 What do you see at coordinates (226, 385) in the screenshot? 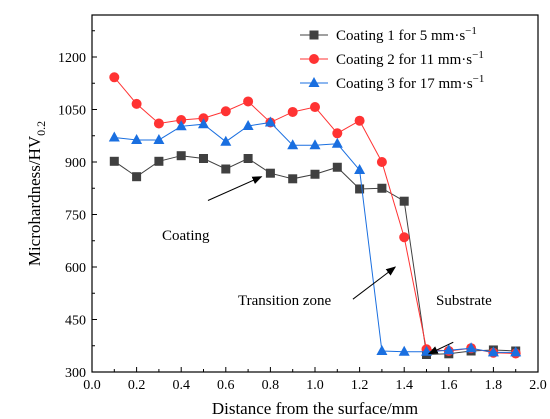
I see `x-tick-label: 0.6` at bounding box center [226, 385].